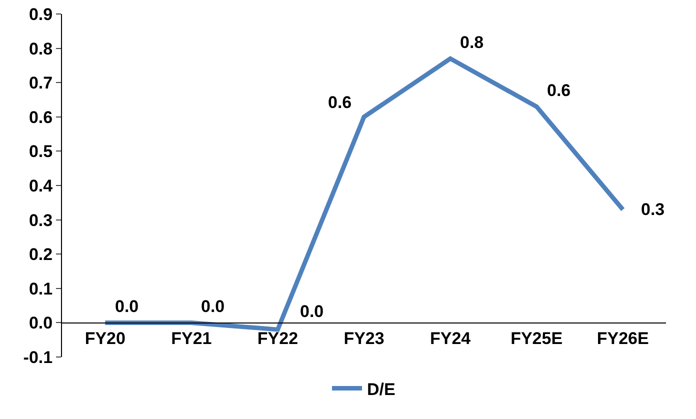 This screenshot has width=696, height=419. I want to click on y-tick-label: 0.1, so click(40, 288).